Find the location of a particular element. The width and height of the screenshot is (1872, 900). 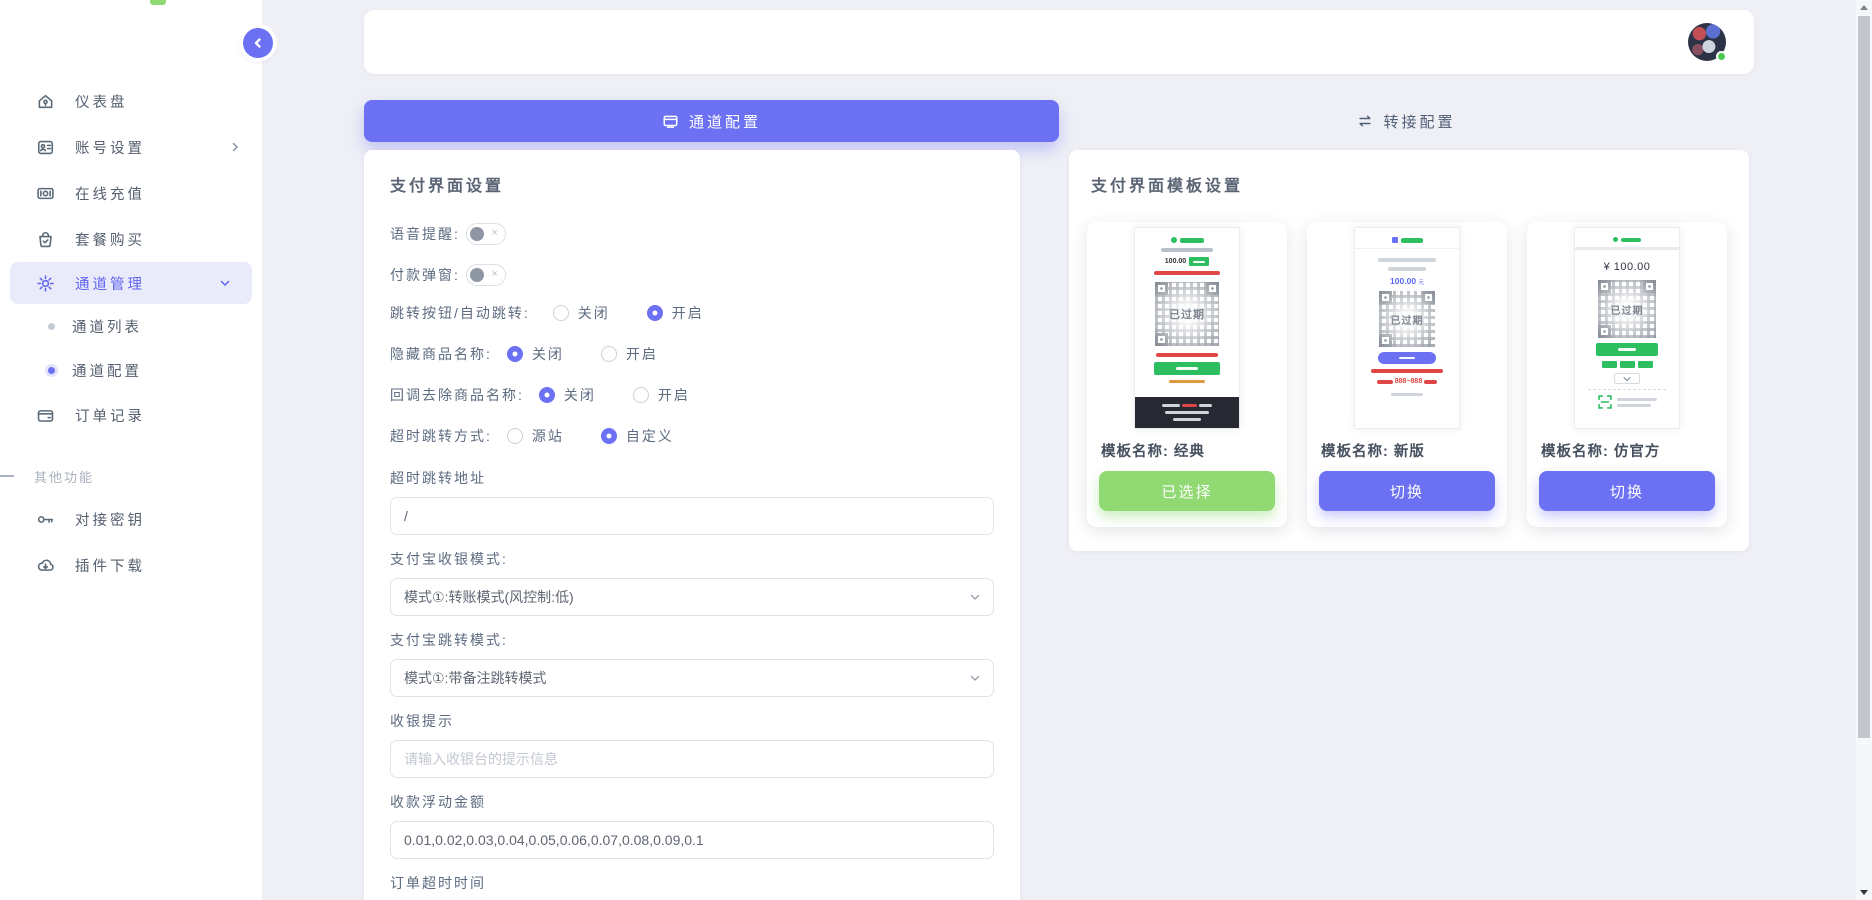

sidebar-item-online-recharge: 在线充值 is located at coordinates (131, 193).